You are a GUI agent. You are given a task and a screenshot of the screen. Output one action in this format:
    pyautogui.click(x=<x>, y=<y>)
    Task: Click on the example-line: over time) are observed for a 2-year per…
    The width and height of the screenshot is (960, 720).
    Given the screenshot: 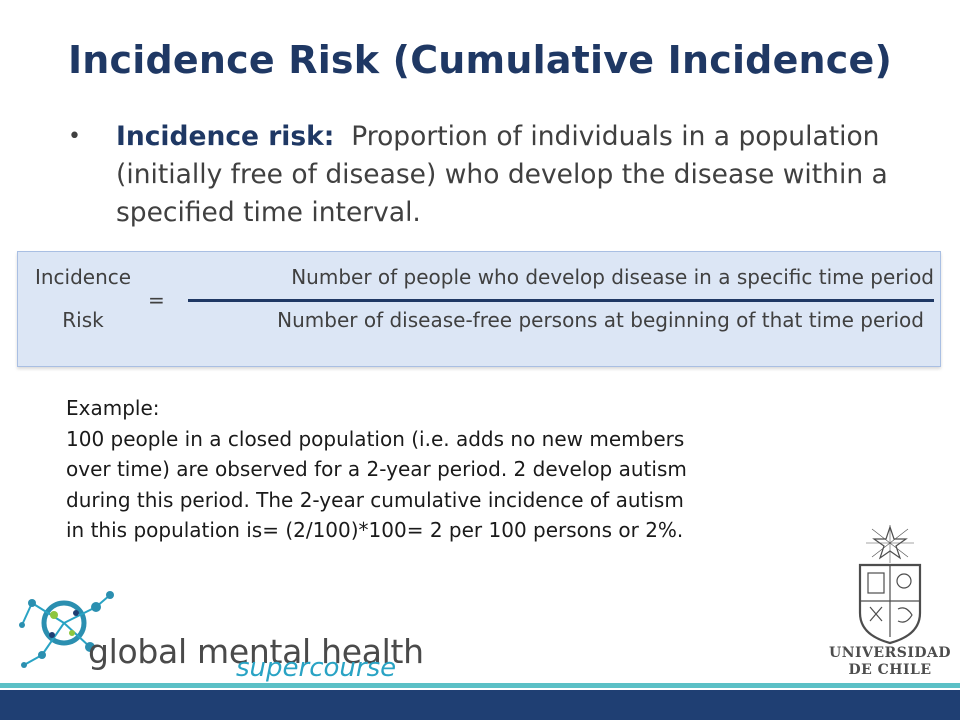 What is the action you would take?
    pyautogui.click(x=376, y=469)
    